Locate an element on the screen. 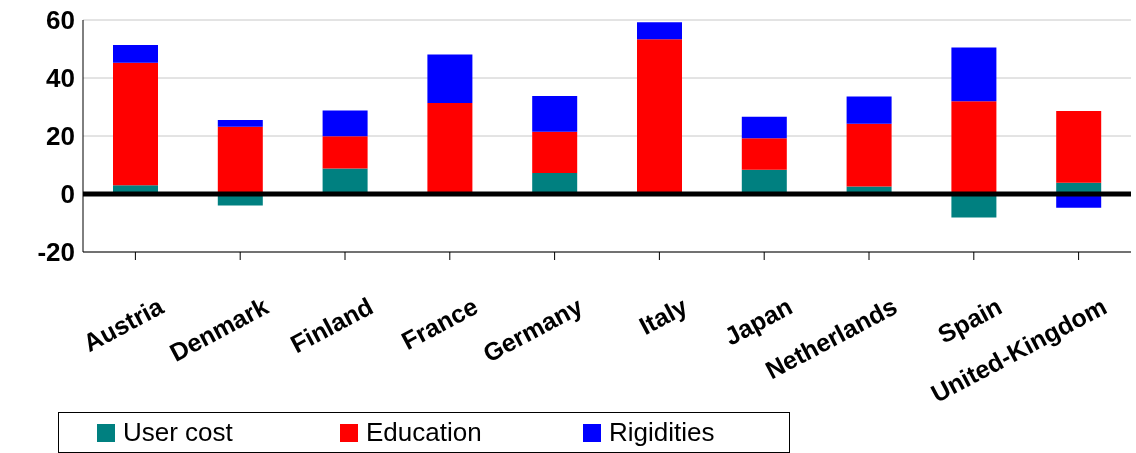 This screenshot has width=1136, height=453. y-tick-label: 60 is located at coordinates (60, 20).